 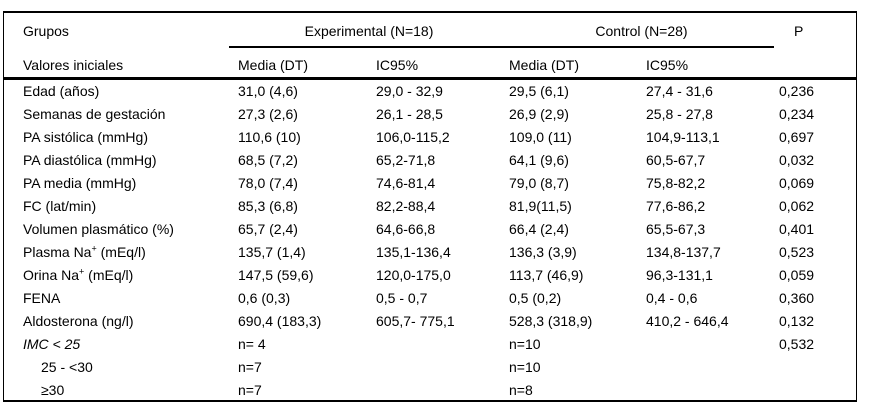 What do you see at coordinates (78, 321) in the screenshot?
I see `row-label: Aldosterona (ng/l)` at bounding box center [78, 321].